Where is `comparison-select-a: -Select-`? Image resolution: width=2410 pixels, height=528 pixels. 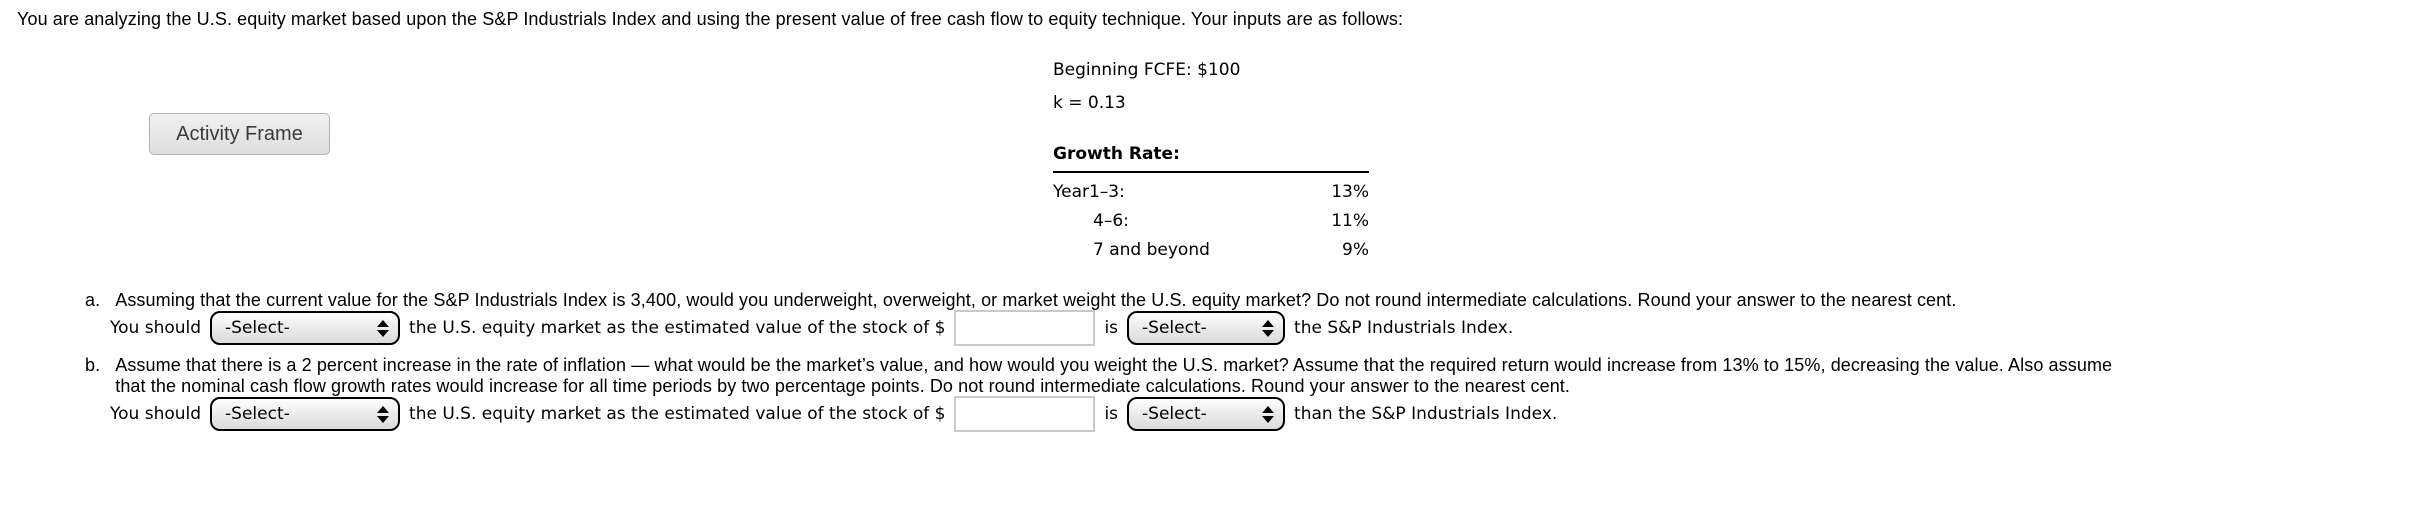
comparison-select-a: -Select- is located at coordinates (1206, 328).